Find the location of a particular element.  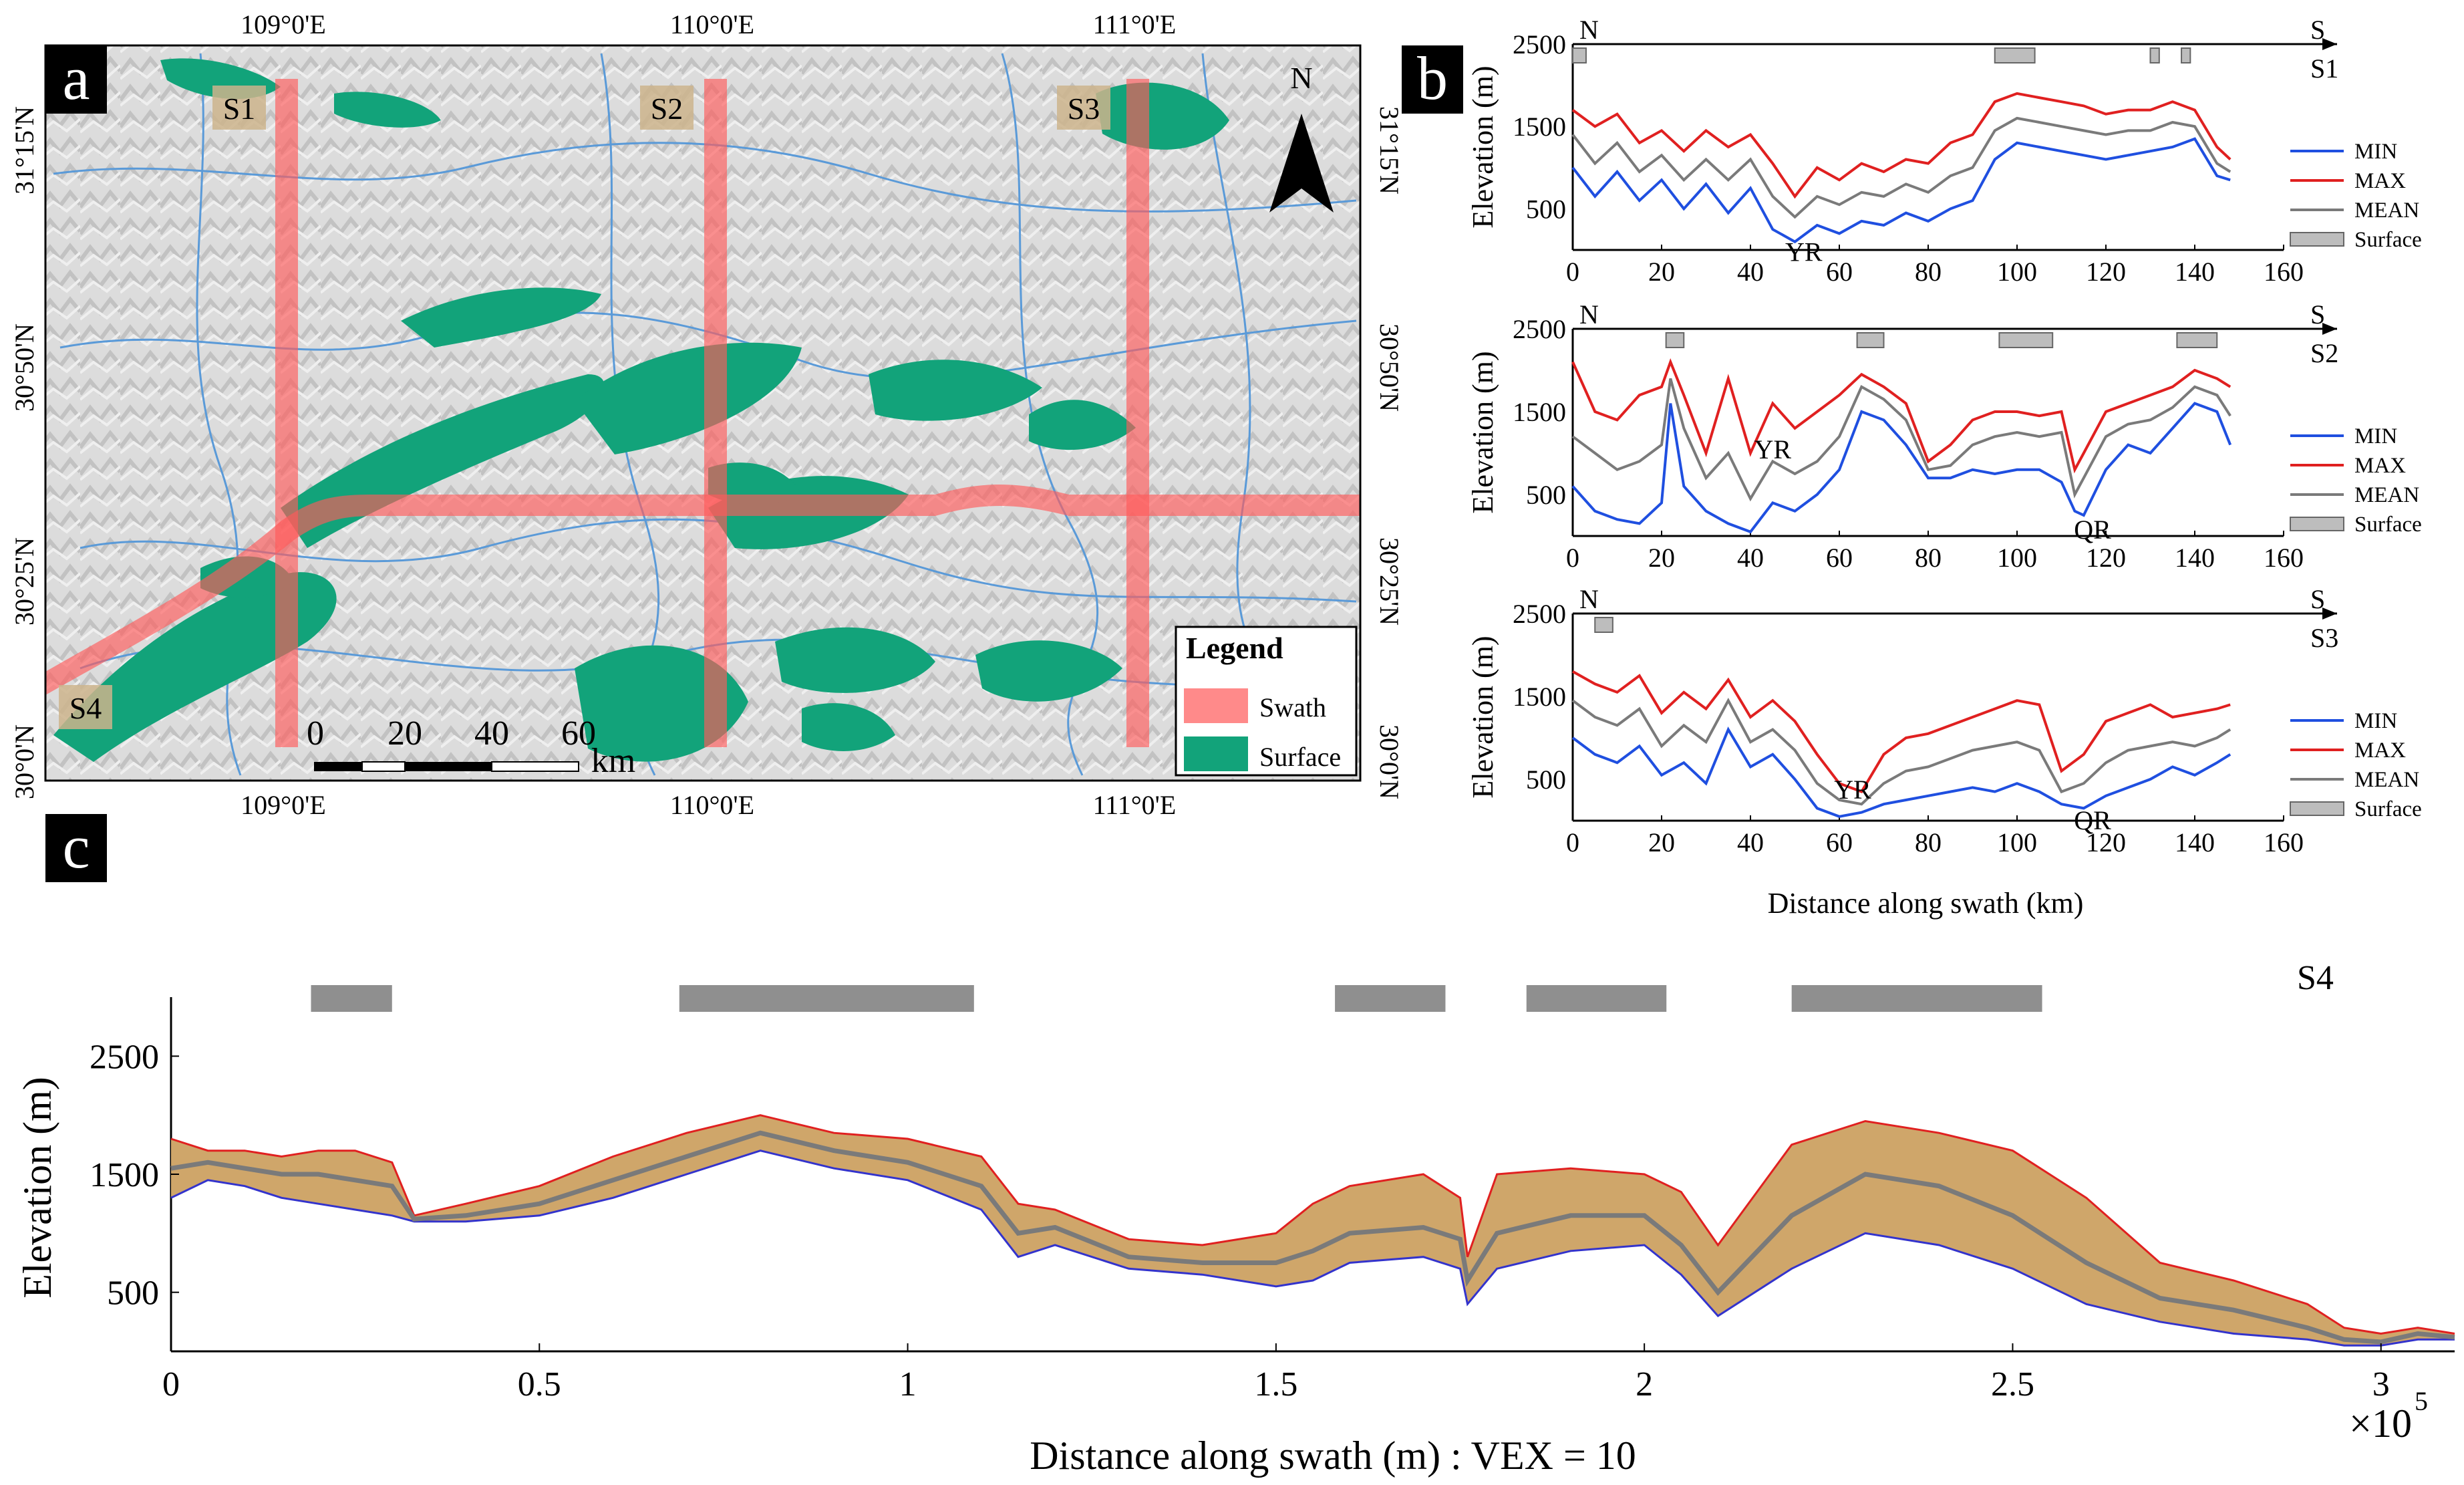

s4-title: S4 is located at coordinates (2315, 978).